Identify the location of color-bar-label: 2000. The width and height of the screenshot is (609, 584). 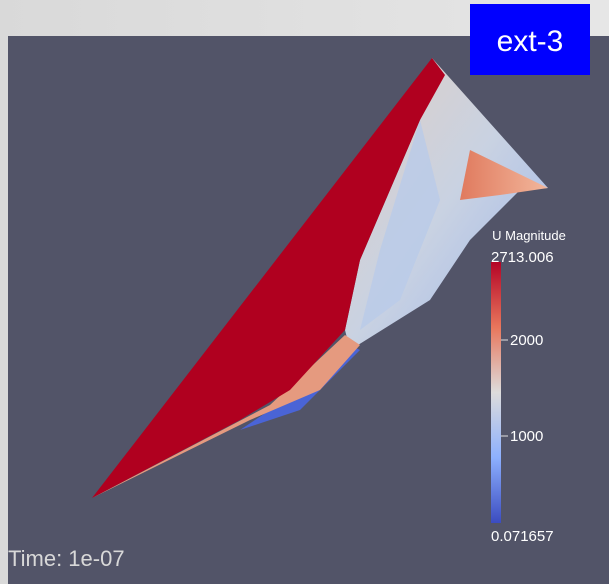
(526, 340).